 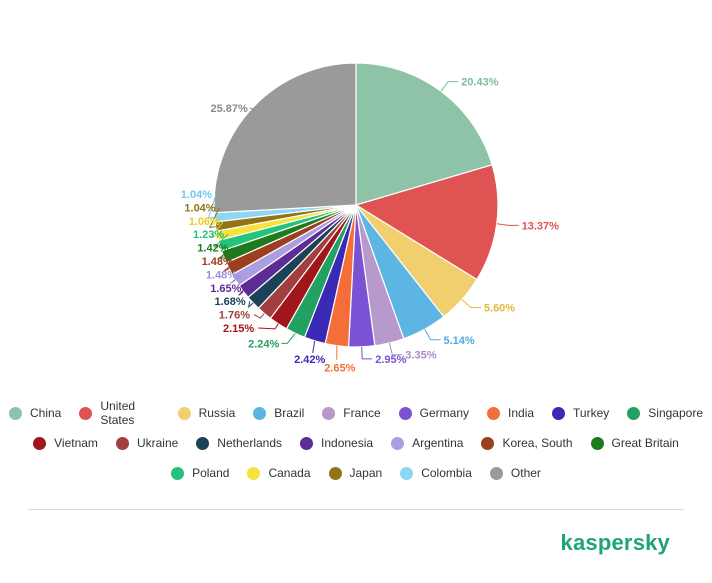 I want to click on value-label-germany: 2.95%, so click(x=390, y=360).